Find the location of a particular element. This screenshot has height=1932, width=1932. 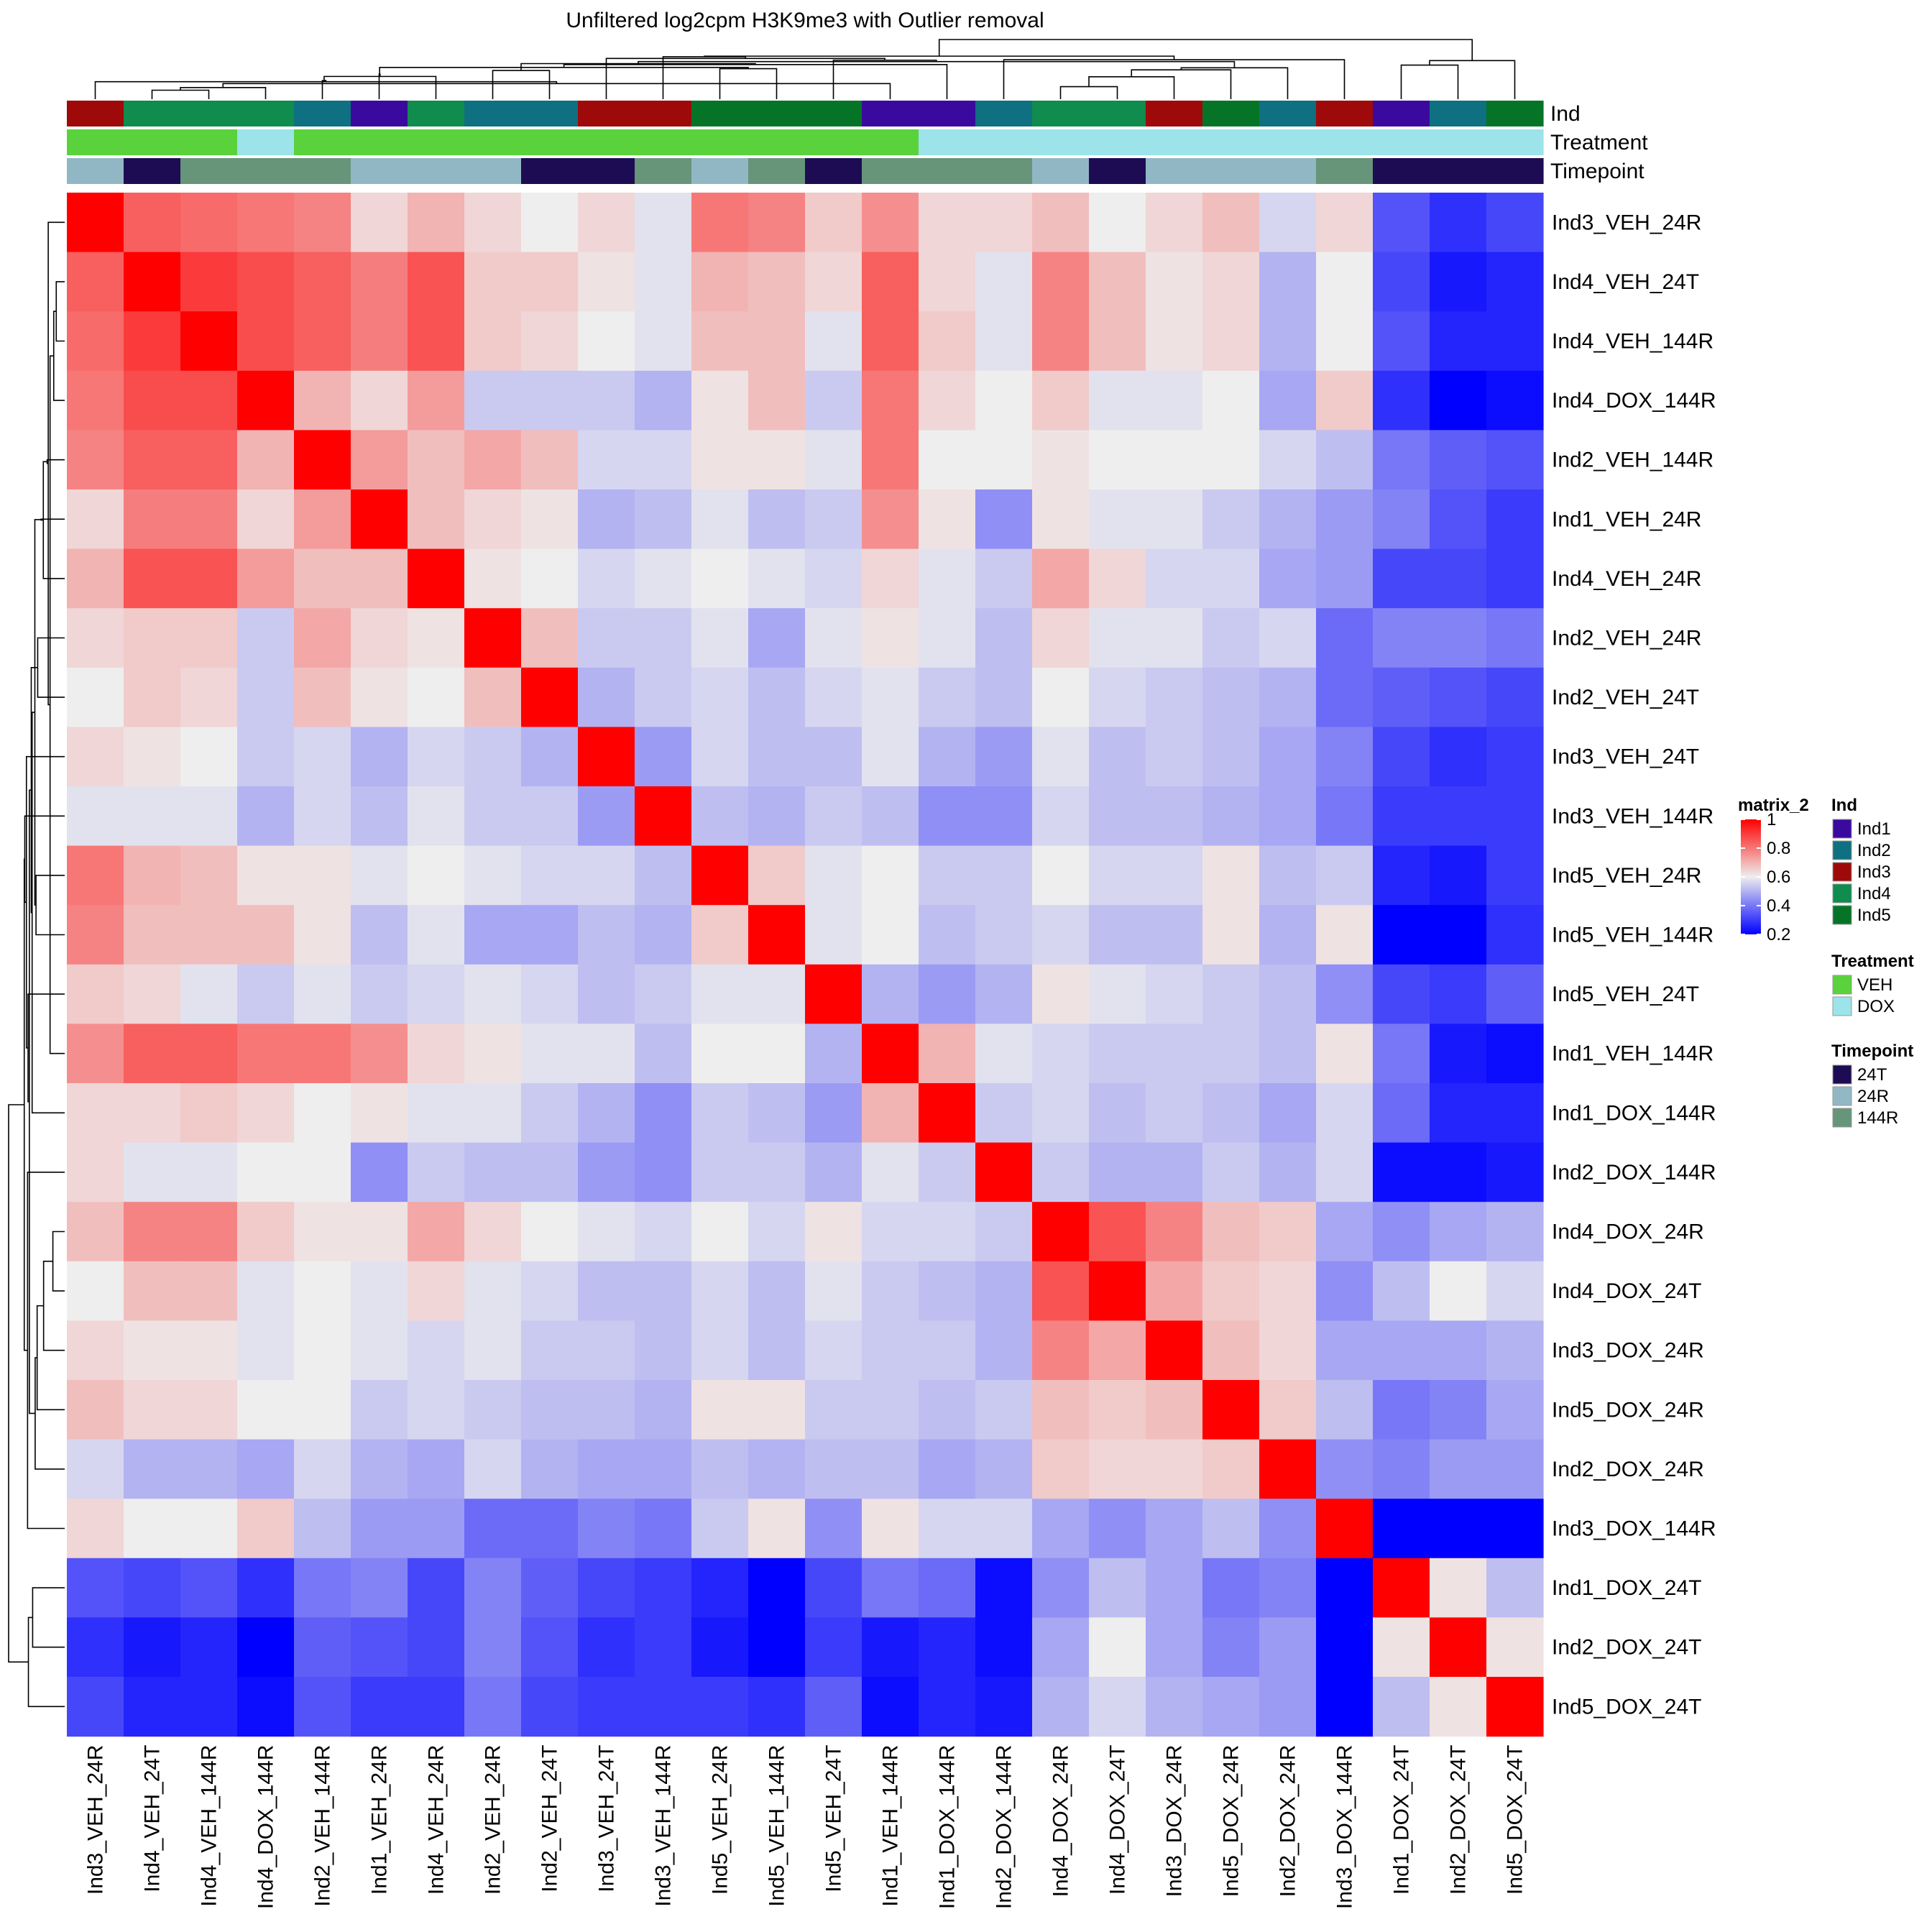

row-label: Ind3_DOX_24R is located at coordinates (1628, 1351).